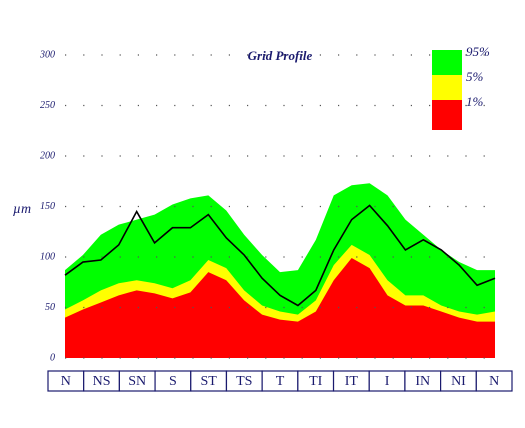 This screenshot has width=525, height=428. I want to click on x-tick-label: ST, so click(208, 381).